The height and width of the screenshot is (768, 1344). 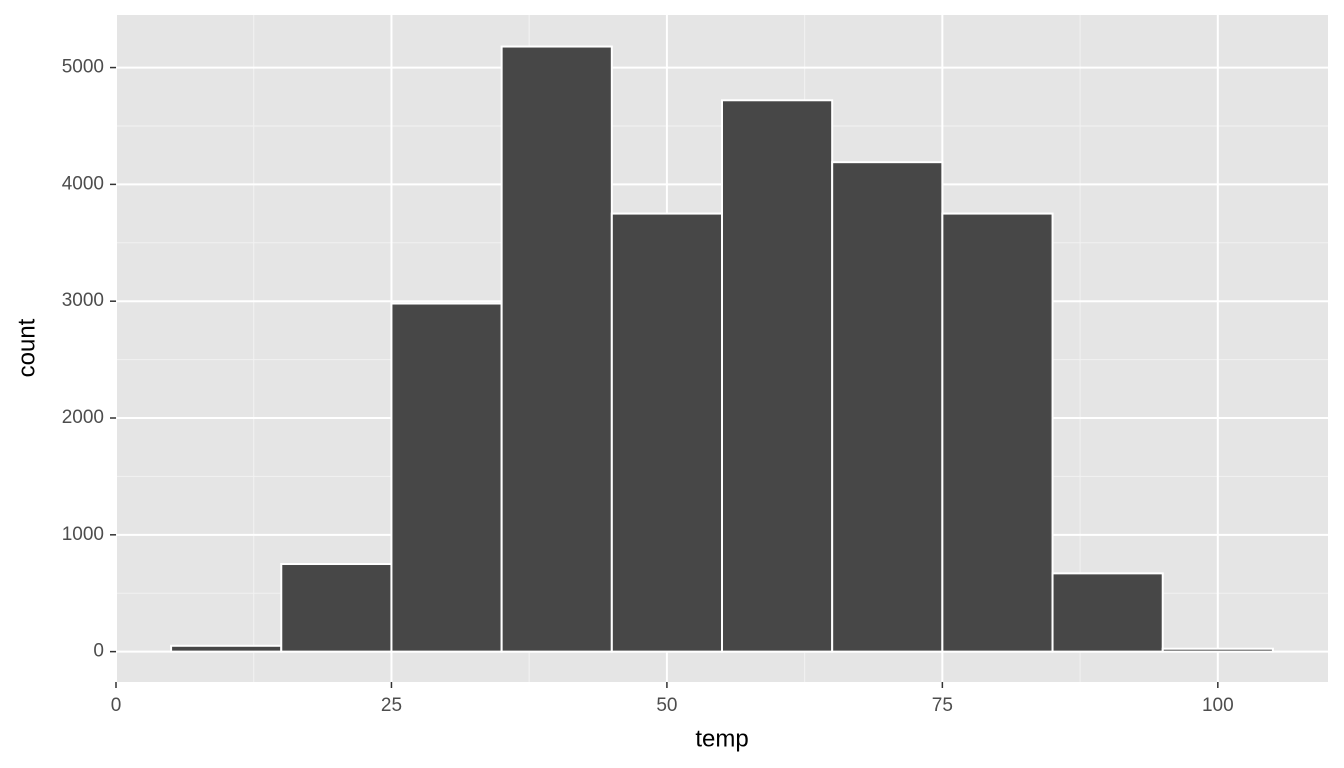 What do you see at coordinates (942, 705) in the screenshot?
I see `x-tick-label: 75` at bounding box center [942, 705].